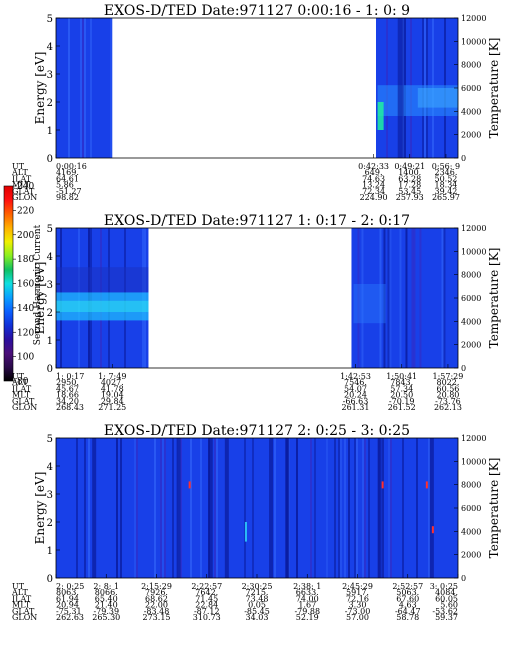  I want to click on orbit-value: 4084., so click(446, 592).